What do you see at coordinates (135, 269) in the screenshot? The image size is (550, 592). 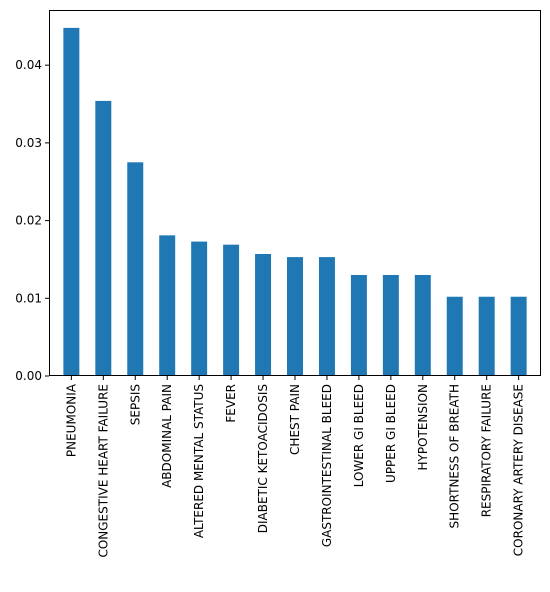 I see `bar-sepsis` at bounding box center [135, 269].